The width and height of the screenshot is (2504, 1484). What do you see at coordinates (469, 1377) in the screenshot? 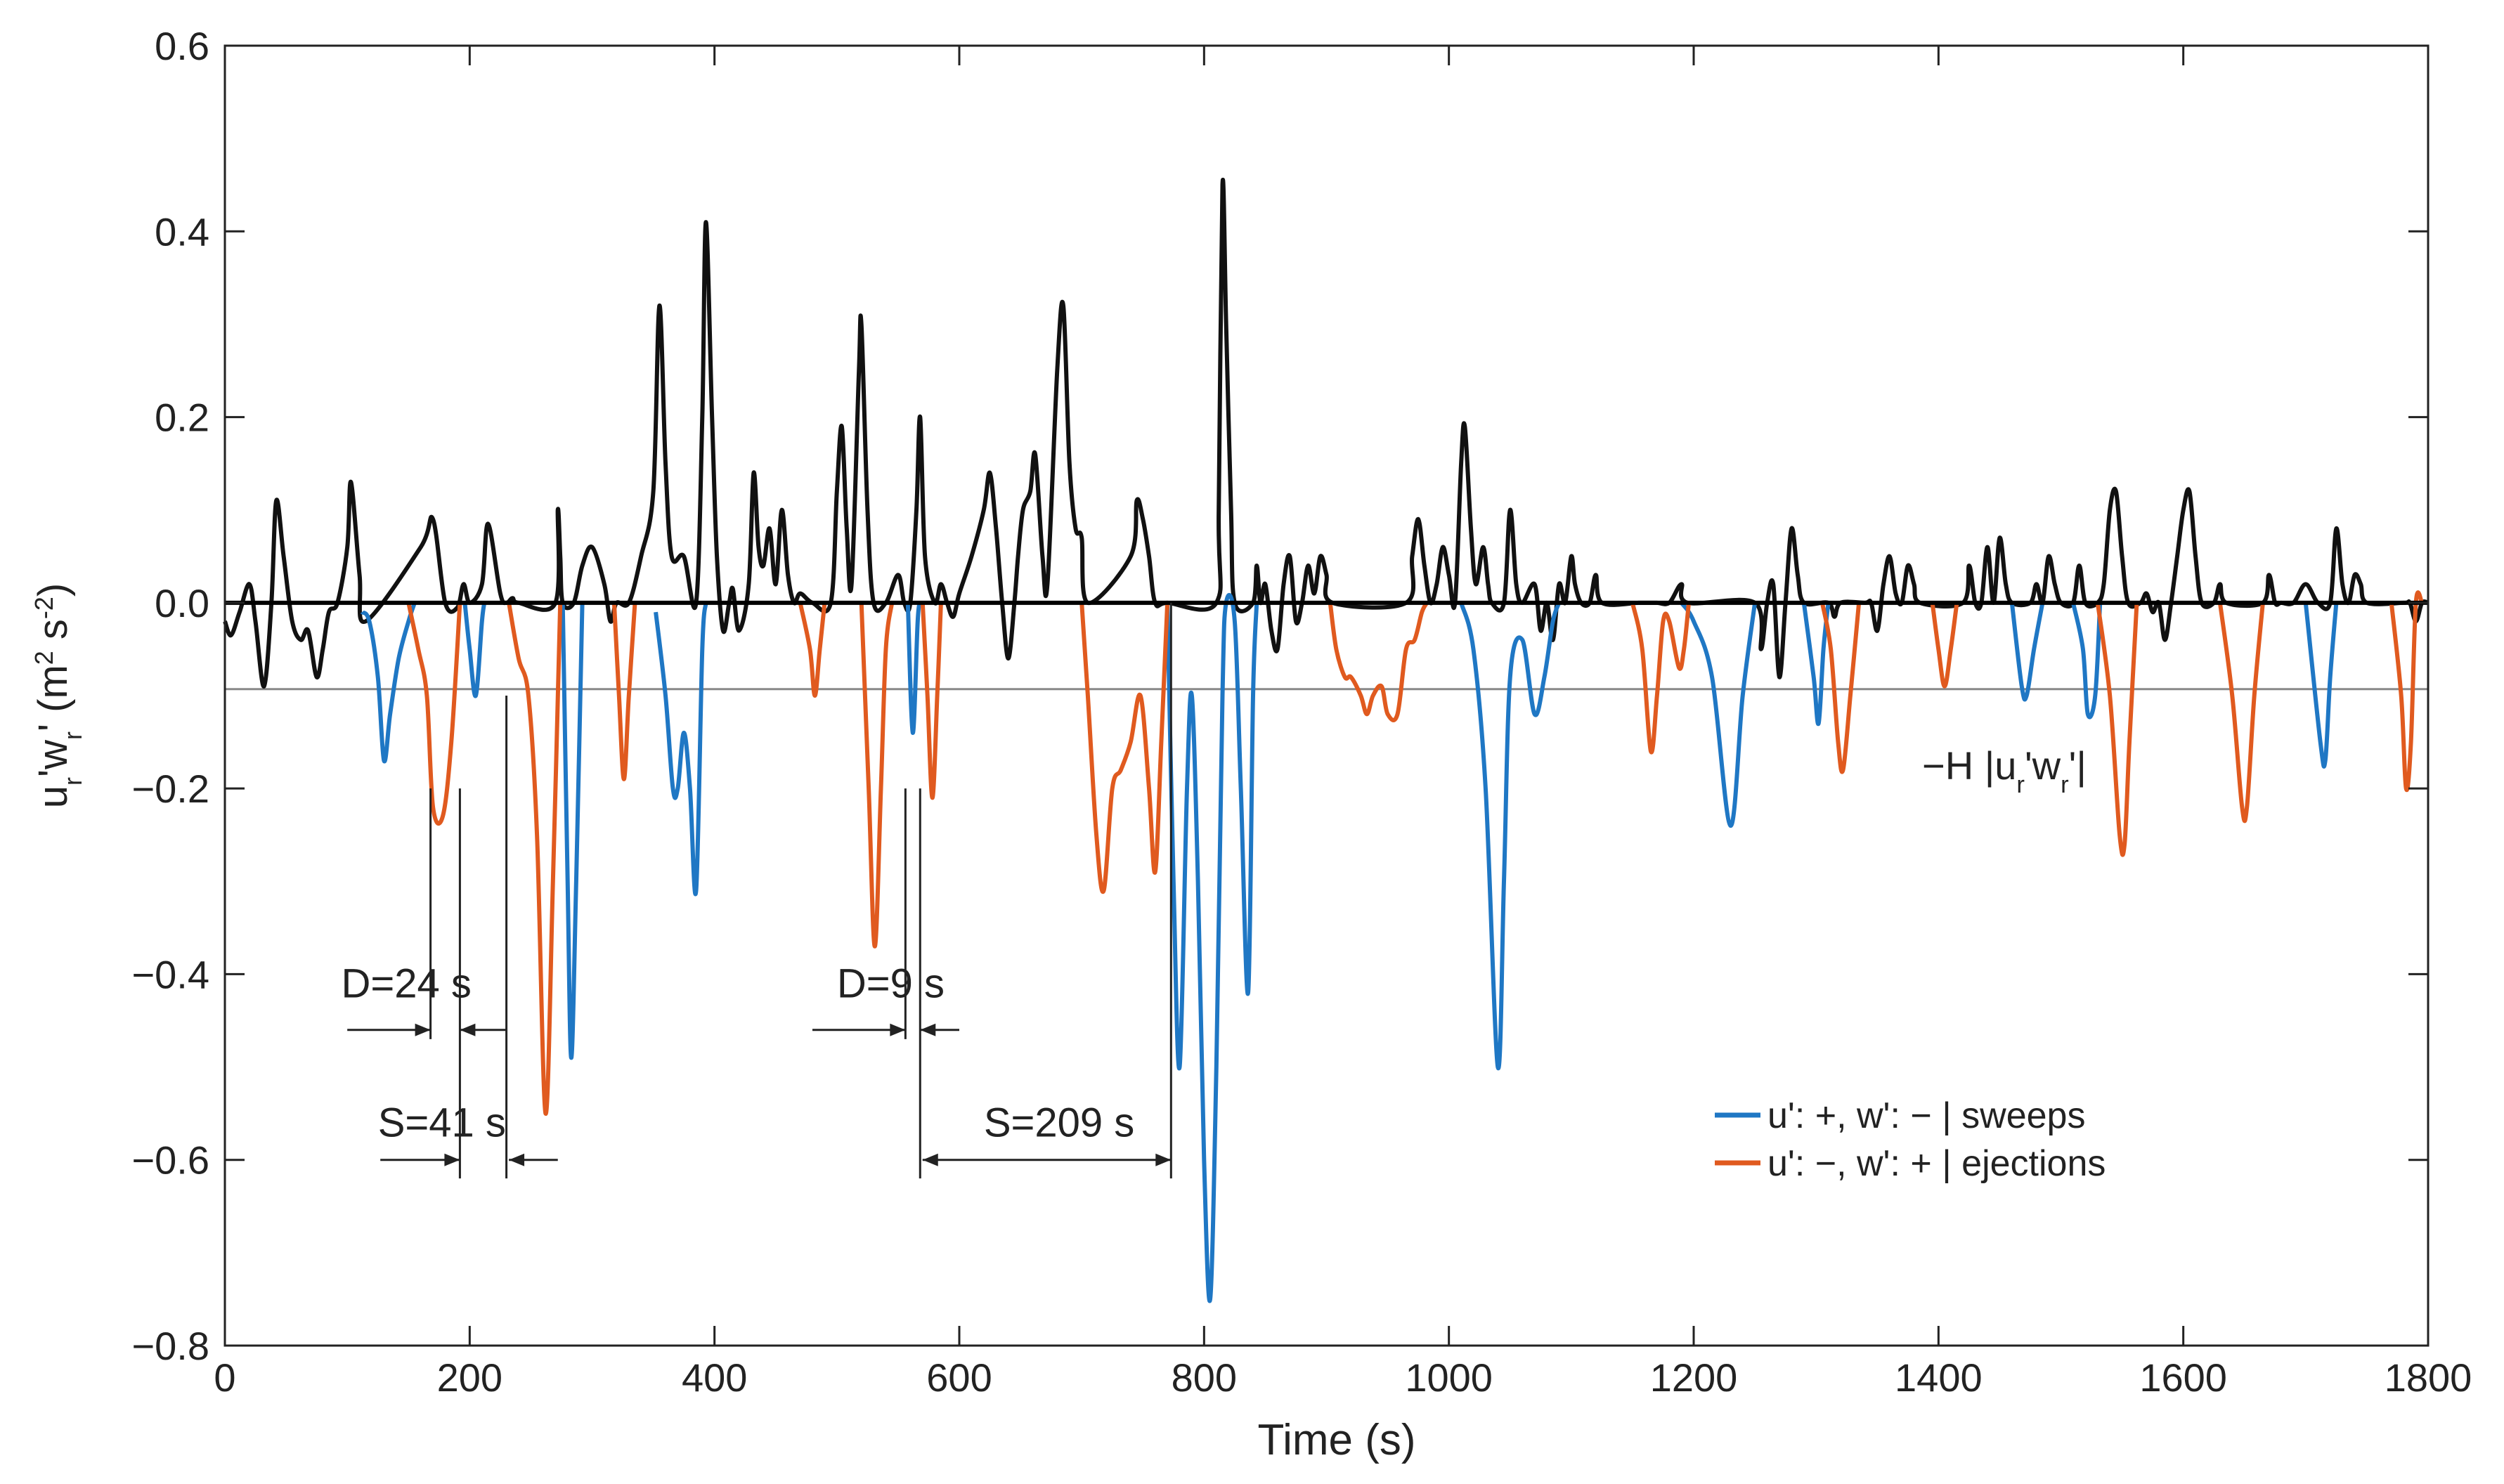
I see `x-tick-label: 200` at bounding box center [469, 1377].